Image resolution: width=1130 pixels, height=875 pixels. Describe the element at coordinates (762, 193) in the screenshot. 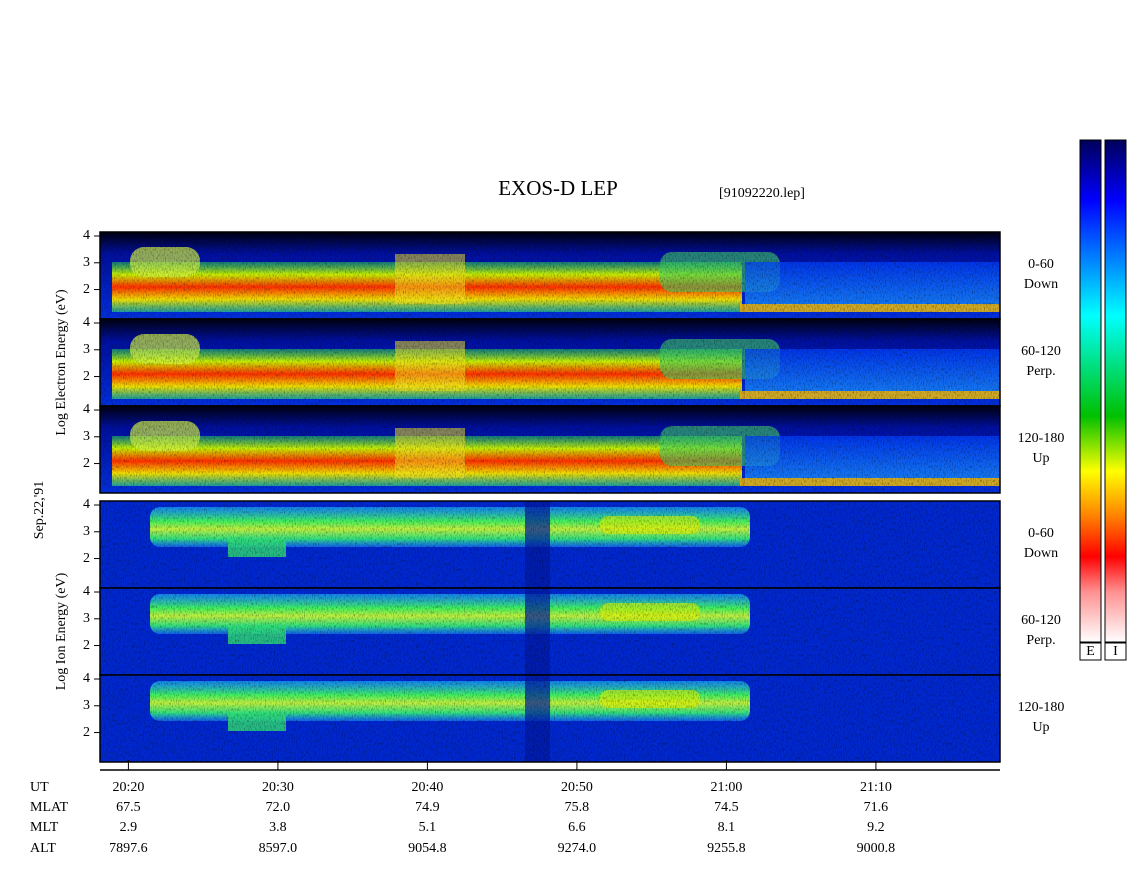

I see `file-name: [91092220.lep]` at that location.